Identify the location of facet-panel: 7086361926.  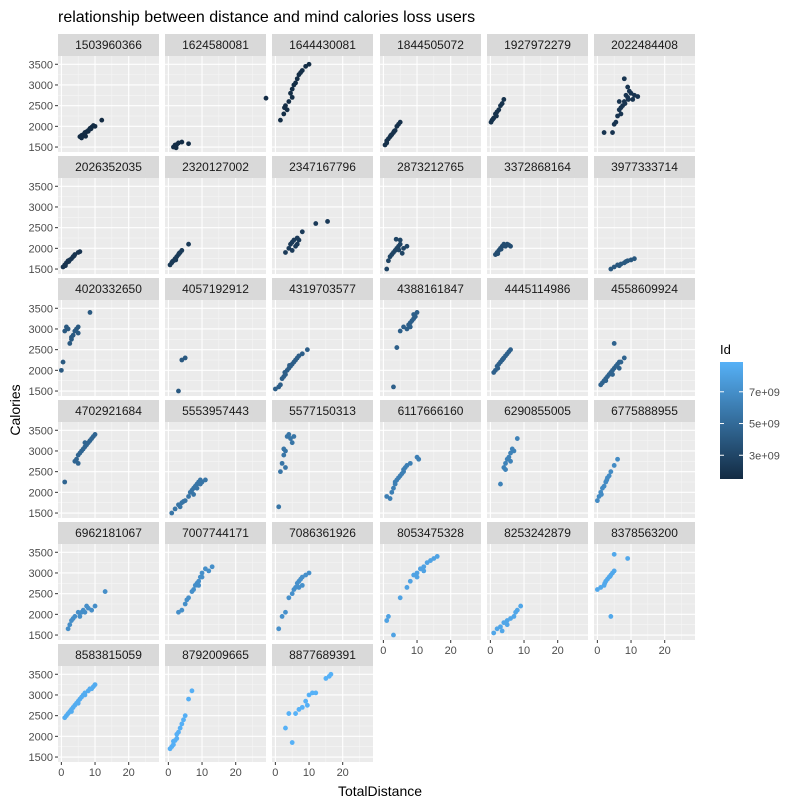
(322, 581).